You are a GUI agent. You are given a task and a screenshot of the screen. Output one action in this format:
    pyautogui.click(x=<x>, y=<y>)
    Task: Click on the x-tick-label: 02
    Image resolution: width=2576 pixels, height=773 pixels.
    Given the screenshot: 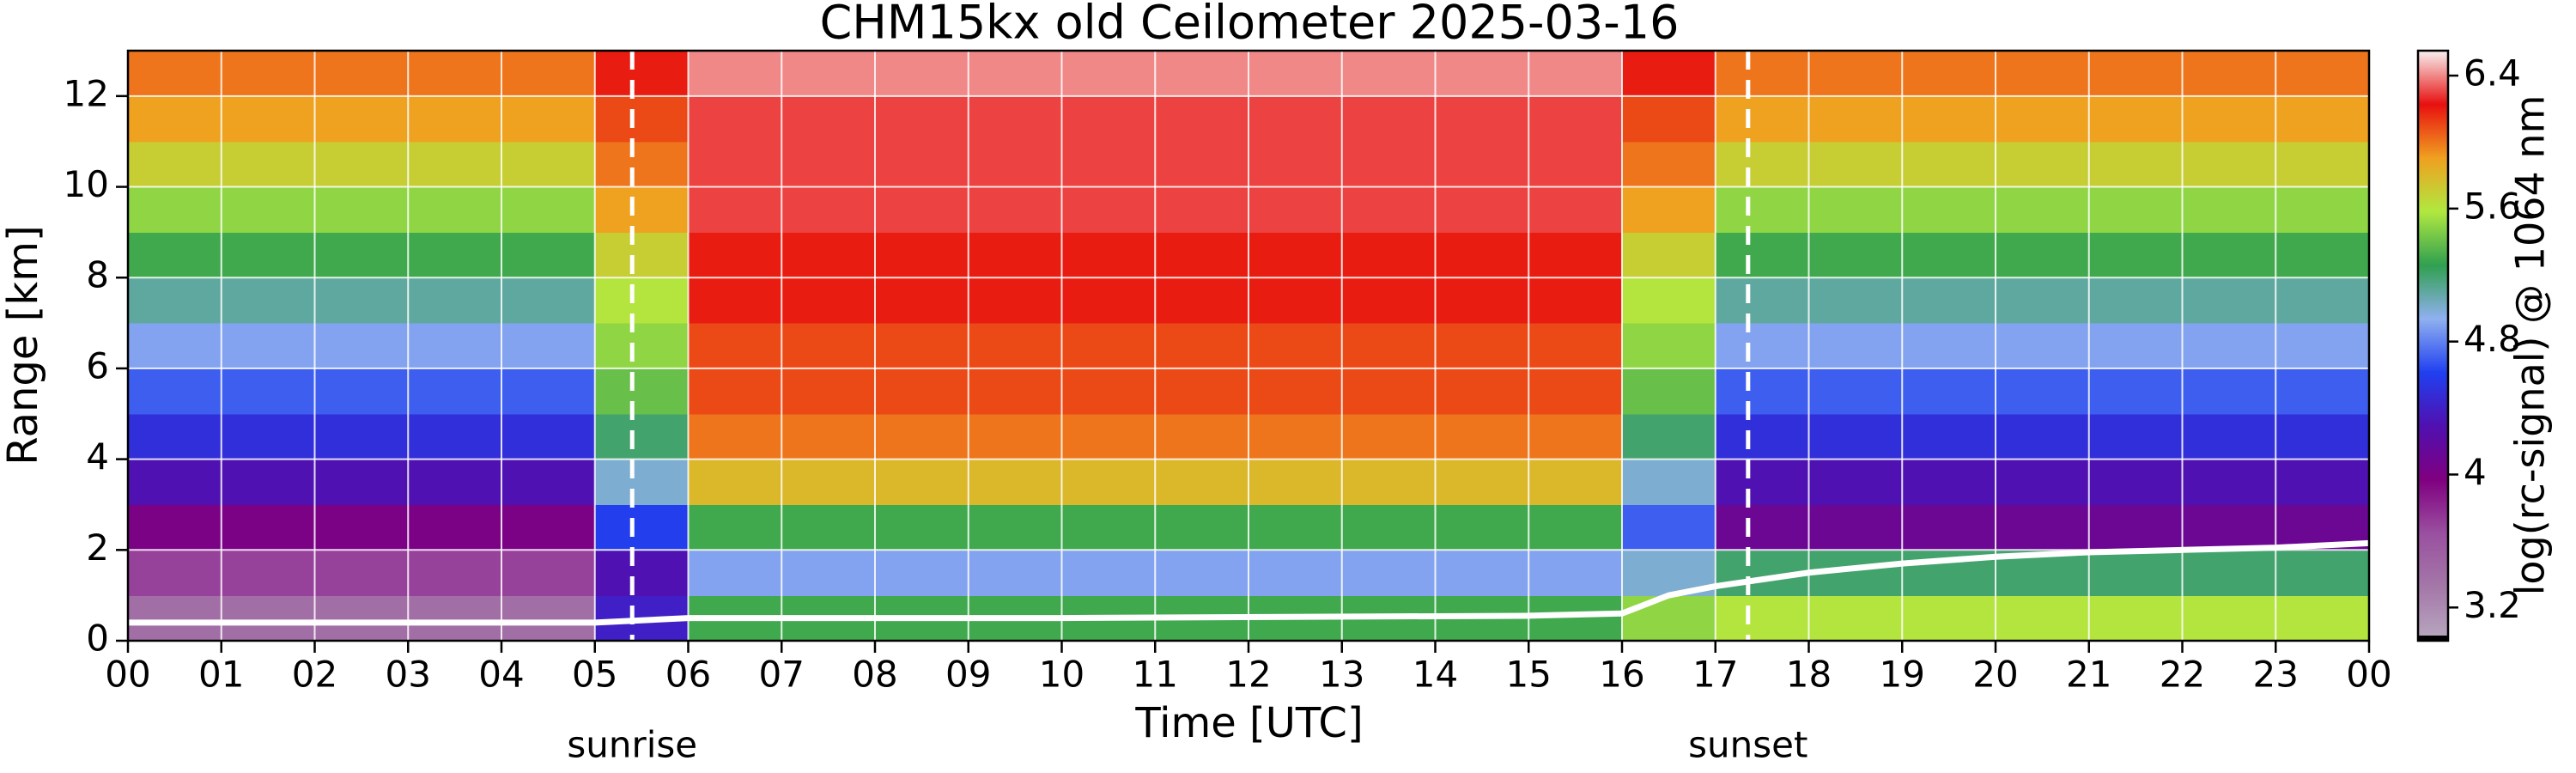 What is the action you would take?
    pyautogui.click(x=314, y=675)
    